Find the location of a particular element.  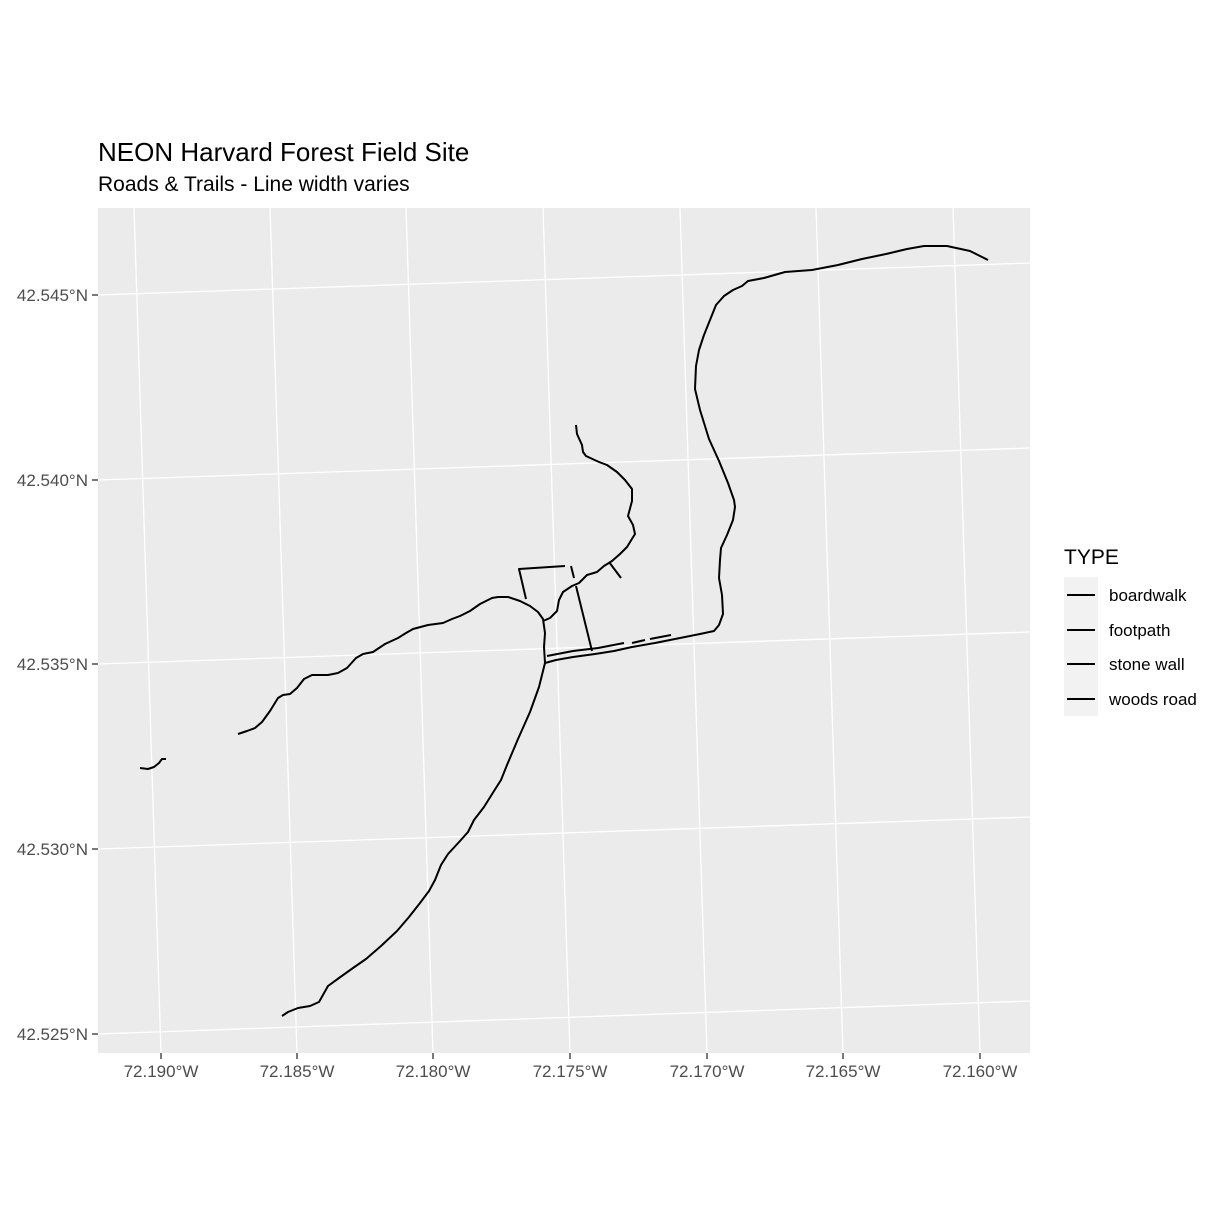

legend-key-background is located at coordinates (1081, 646).